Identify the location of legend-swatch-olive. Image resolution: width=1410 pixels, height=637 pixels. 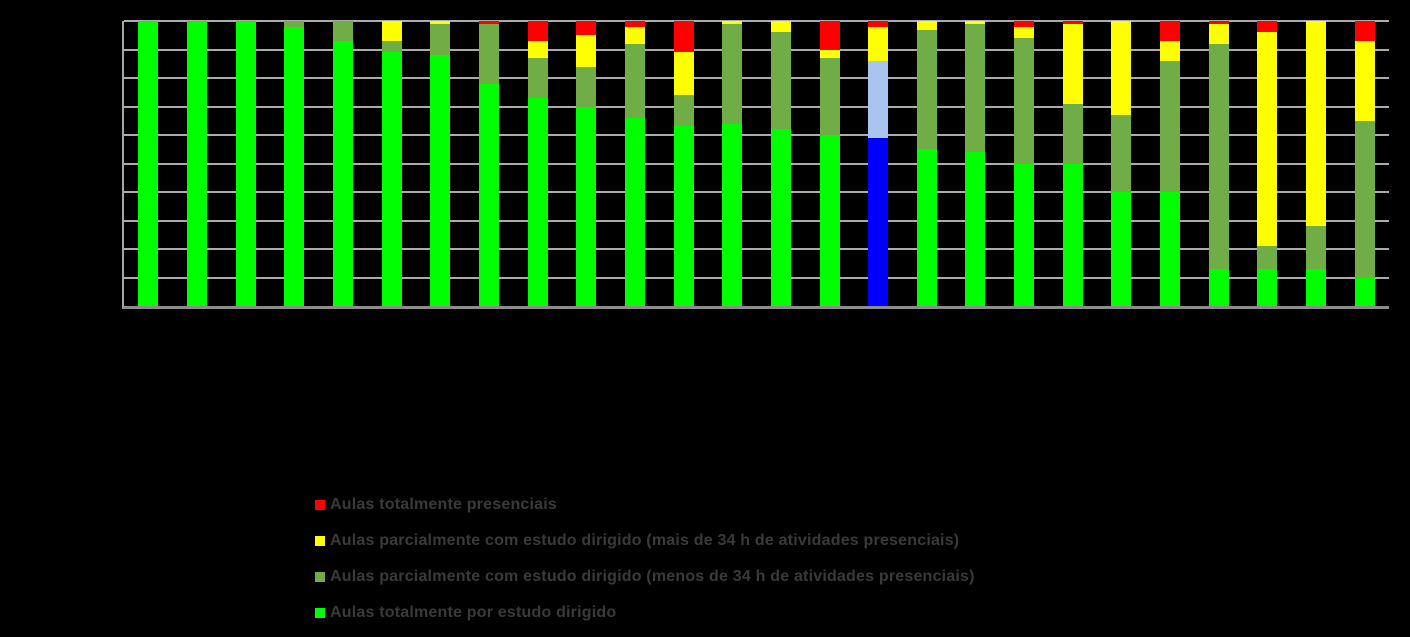
(320, 577).